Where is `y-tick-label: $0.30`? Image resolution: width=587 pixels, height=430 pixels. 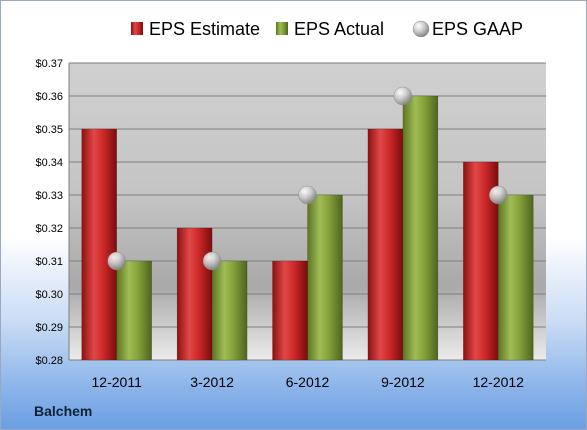 y-tick-label: $0.30 is located at coordinates (49, 295).